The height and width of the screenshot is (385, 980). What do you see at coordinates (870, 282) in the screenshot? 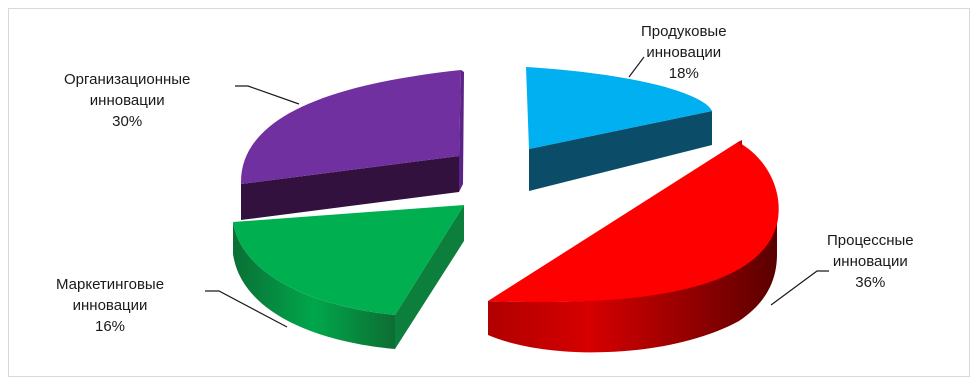
I see `label-process-pct: 36%` at bounding box center [870, 282].